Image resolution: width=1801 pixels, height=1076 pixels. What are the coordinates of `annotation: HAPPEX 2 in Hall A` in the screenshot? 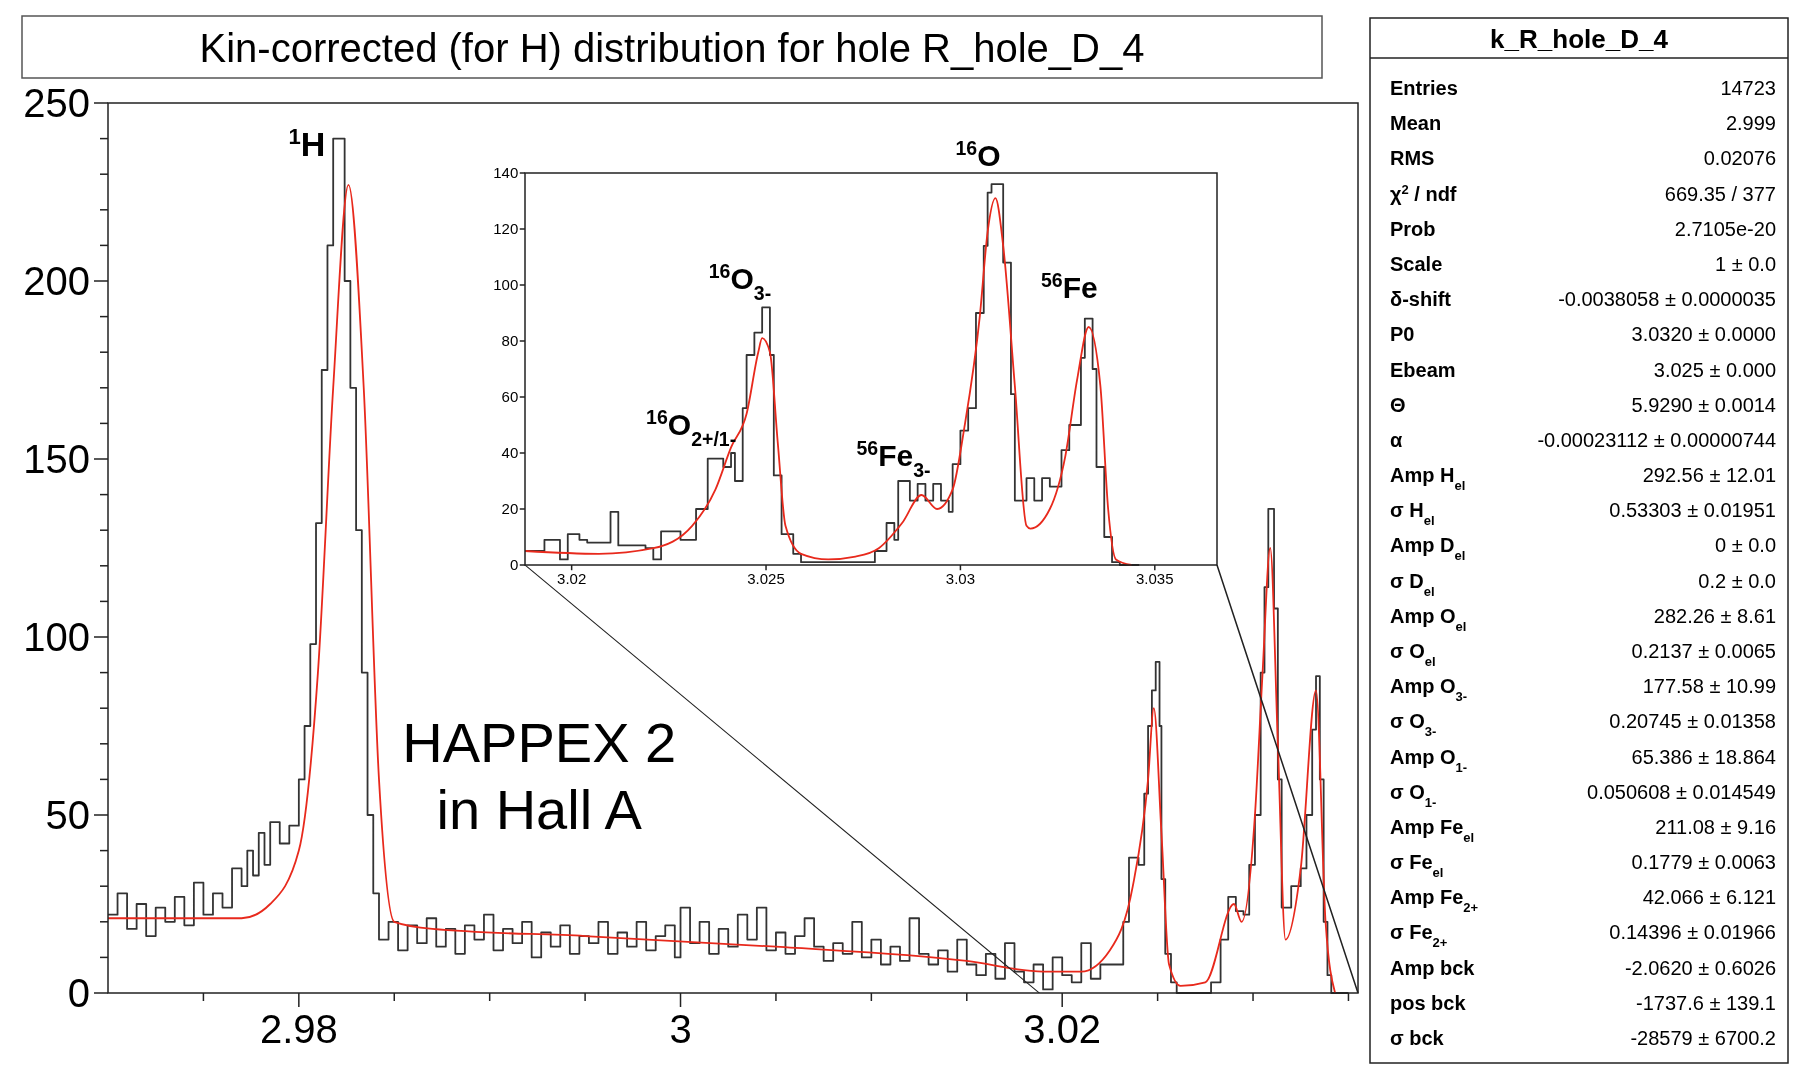 It's located at (539, 775).